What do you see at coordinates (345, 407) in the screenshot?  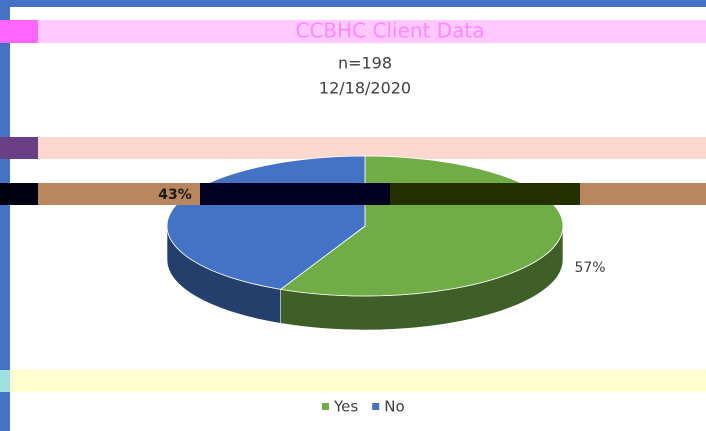 I see `legend-label: Yes` at bounding box center [345, 407].